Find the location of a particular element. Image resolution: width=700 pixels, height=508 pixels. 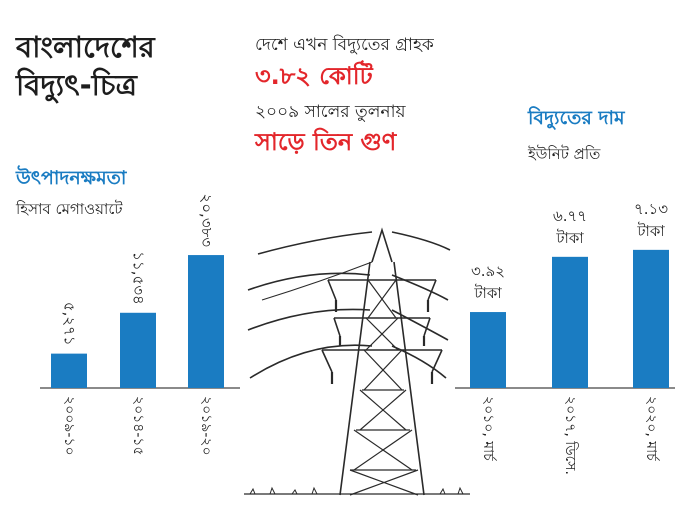

comparison-label: ২০০৯ সালের তুলনায় is located at coordinates (330, 112).